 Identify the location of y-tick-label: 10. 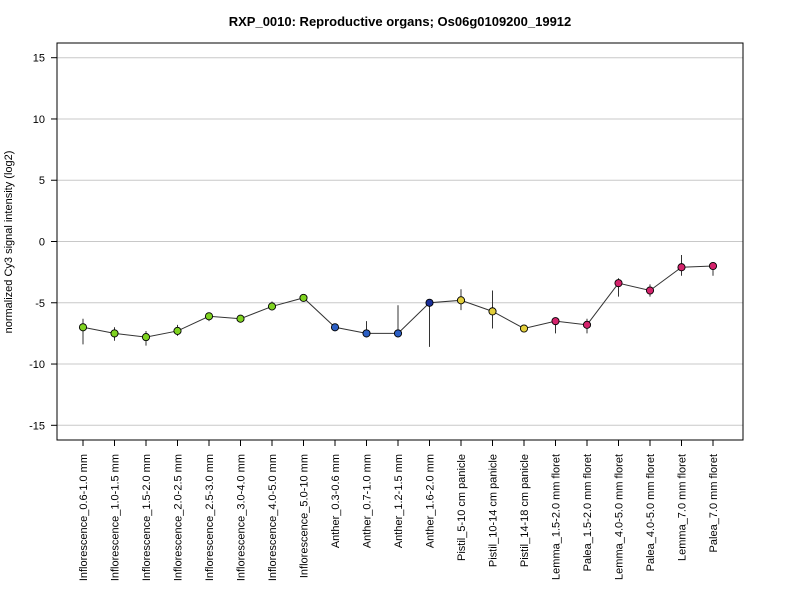
(39, 120).